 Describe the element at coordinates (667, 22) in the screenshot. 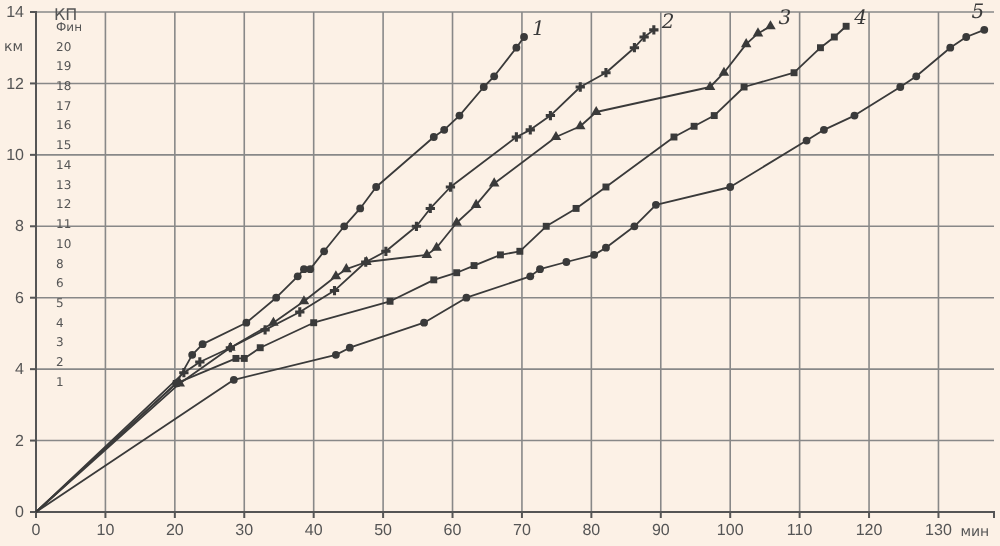

I see `series-label: 2` at that location.